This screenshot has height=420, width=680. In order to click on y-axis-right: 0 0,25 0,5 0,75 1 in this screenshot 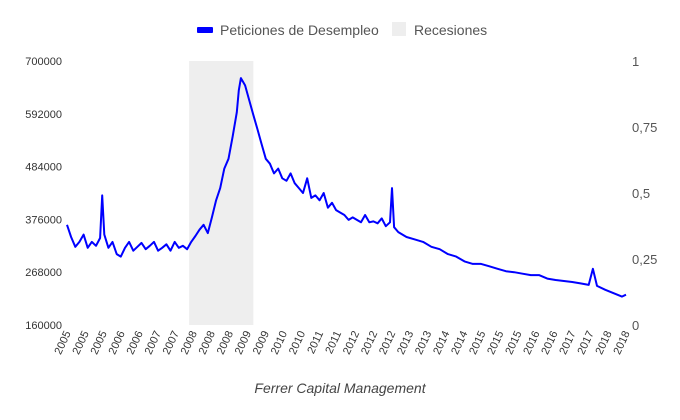, I will do `click(644, 193)`.